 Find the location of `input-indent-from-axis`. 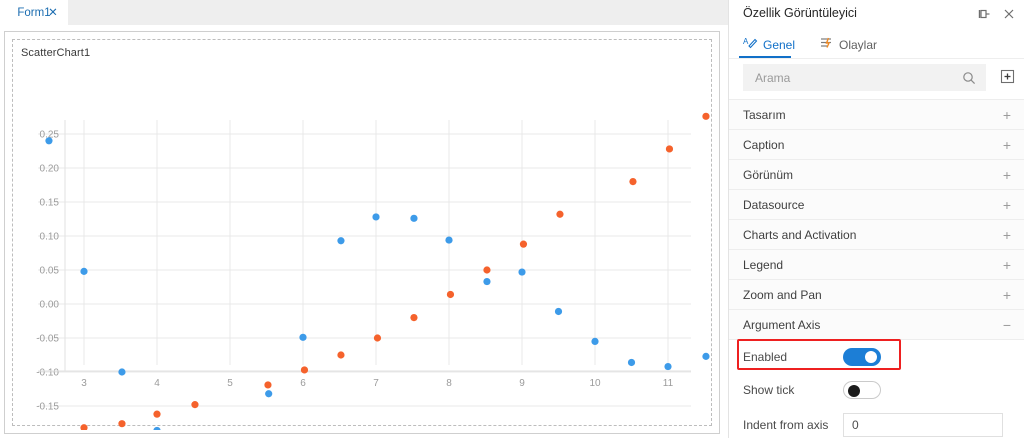

input-indent-from-axis is located at coordinates (923, 425).